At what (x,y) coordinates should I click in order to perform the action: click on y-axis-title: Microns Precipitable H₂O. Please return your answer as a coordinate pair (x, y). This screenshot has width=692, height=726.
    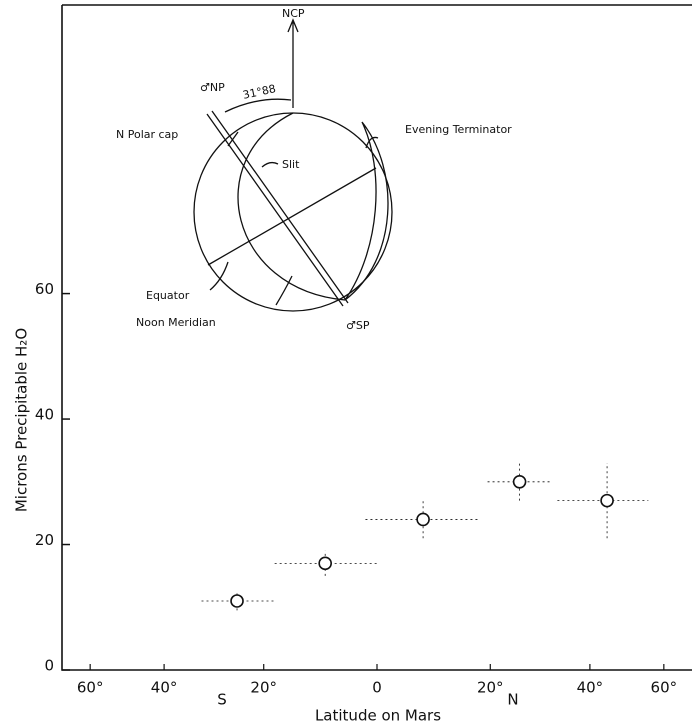
    Looking at the image, I should click on (22, 420).